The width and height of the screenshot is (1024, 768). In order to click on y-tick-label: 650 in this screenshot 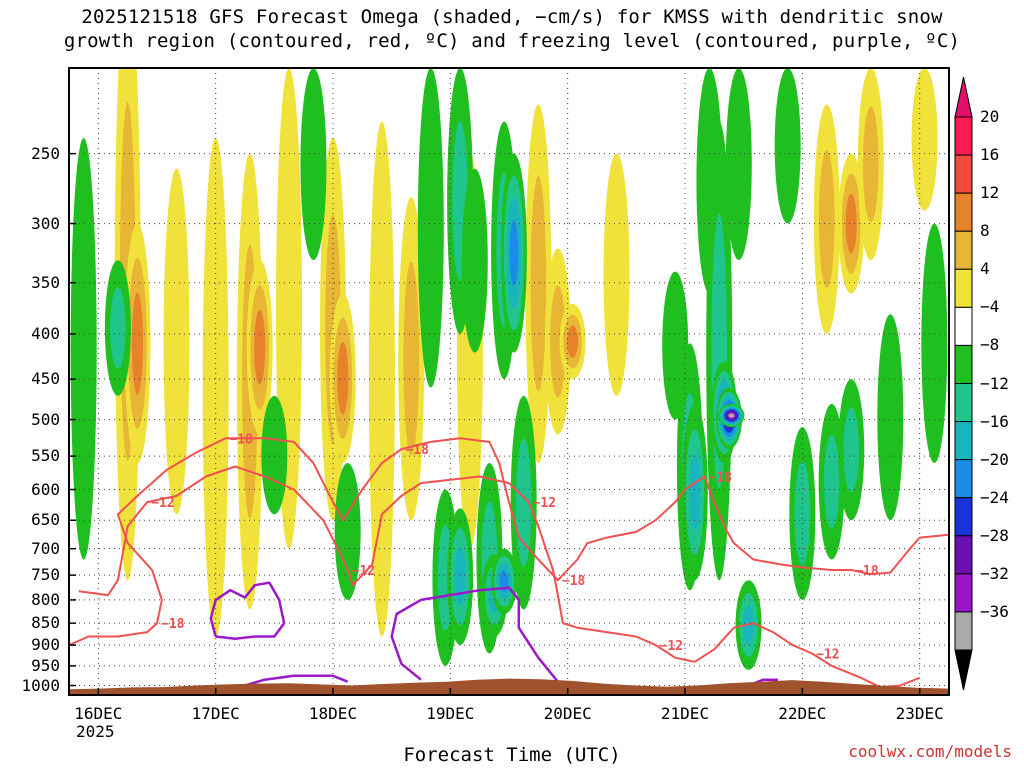, I will do `click(45, 520)`.